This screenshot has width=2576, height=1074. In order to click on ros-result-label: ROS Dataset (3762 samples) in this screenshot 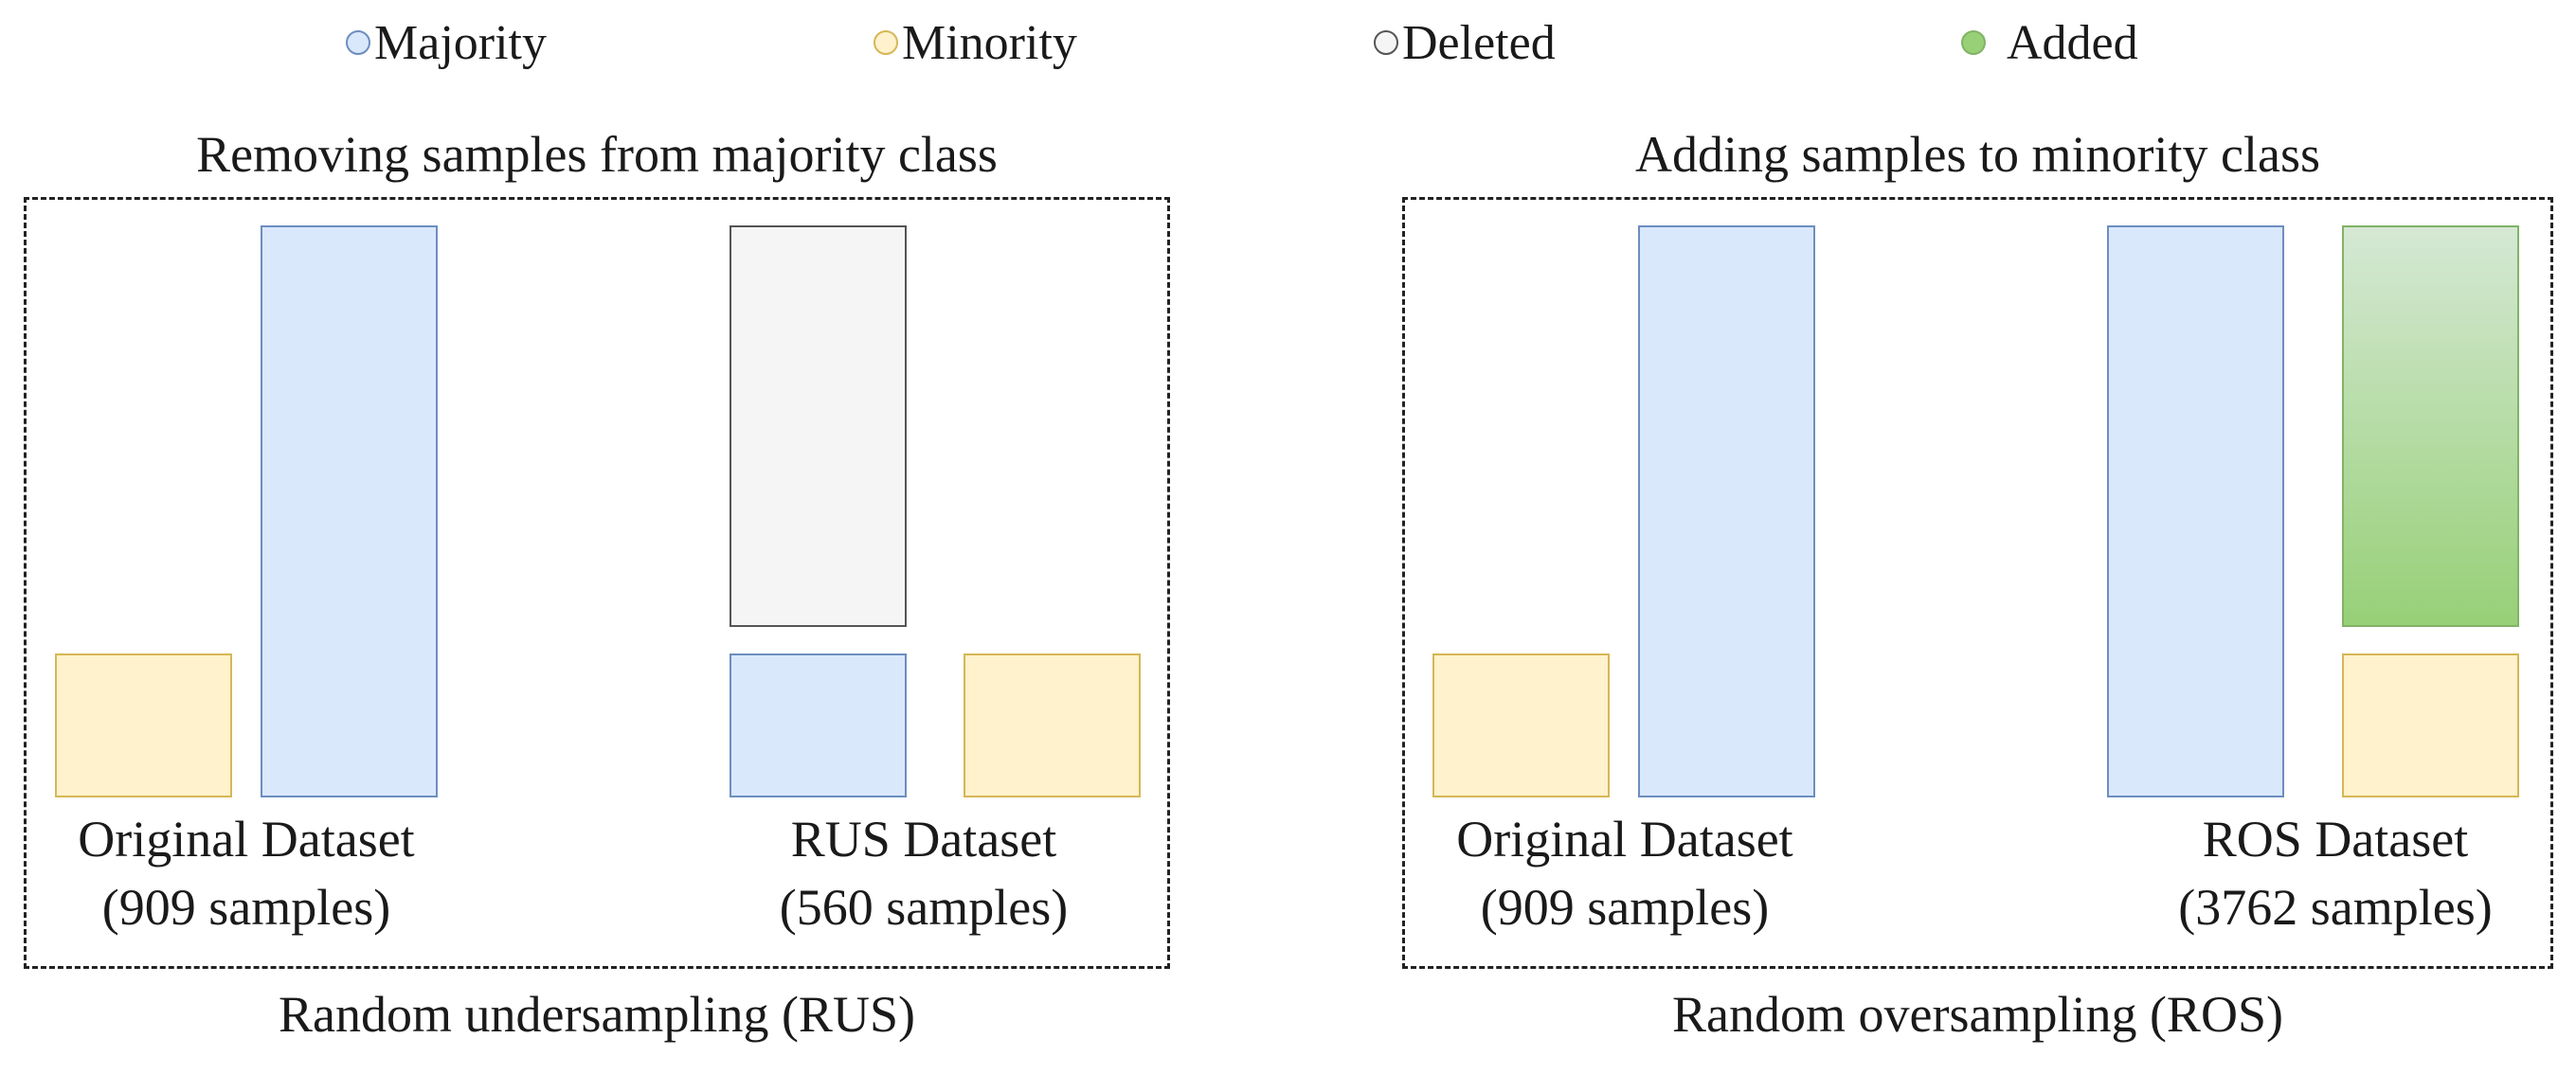, I will do `click(2335, 873)`.